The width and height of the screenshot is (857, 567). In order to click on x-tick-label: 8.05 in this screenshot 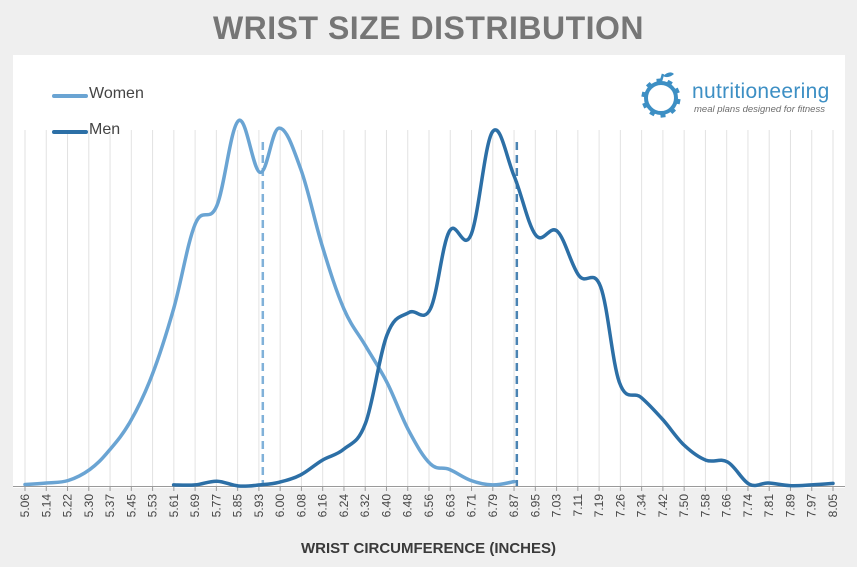, I will do `click(833, 506)`.